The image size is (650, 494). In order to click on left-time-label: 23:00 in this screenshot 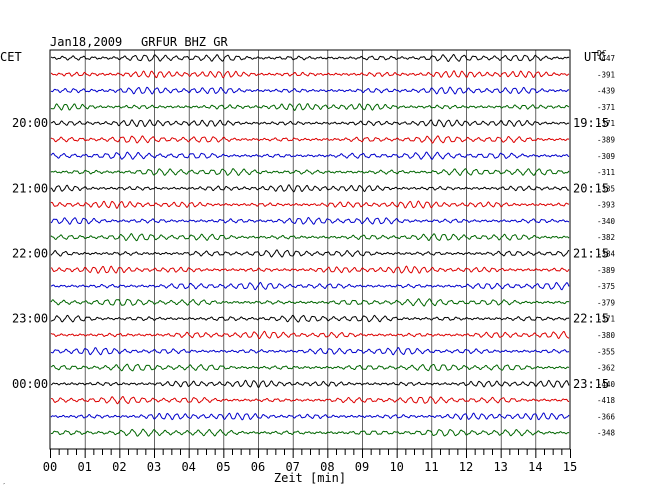, I will do `click(30, 319)`.